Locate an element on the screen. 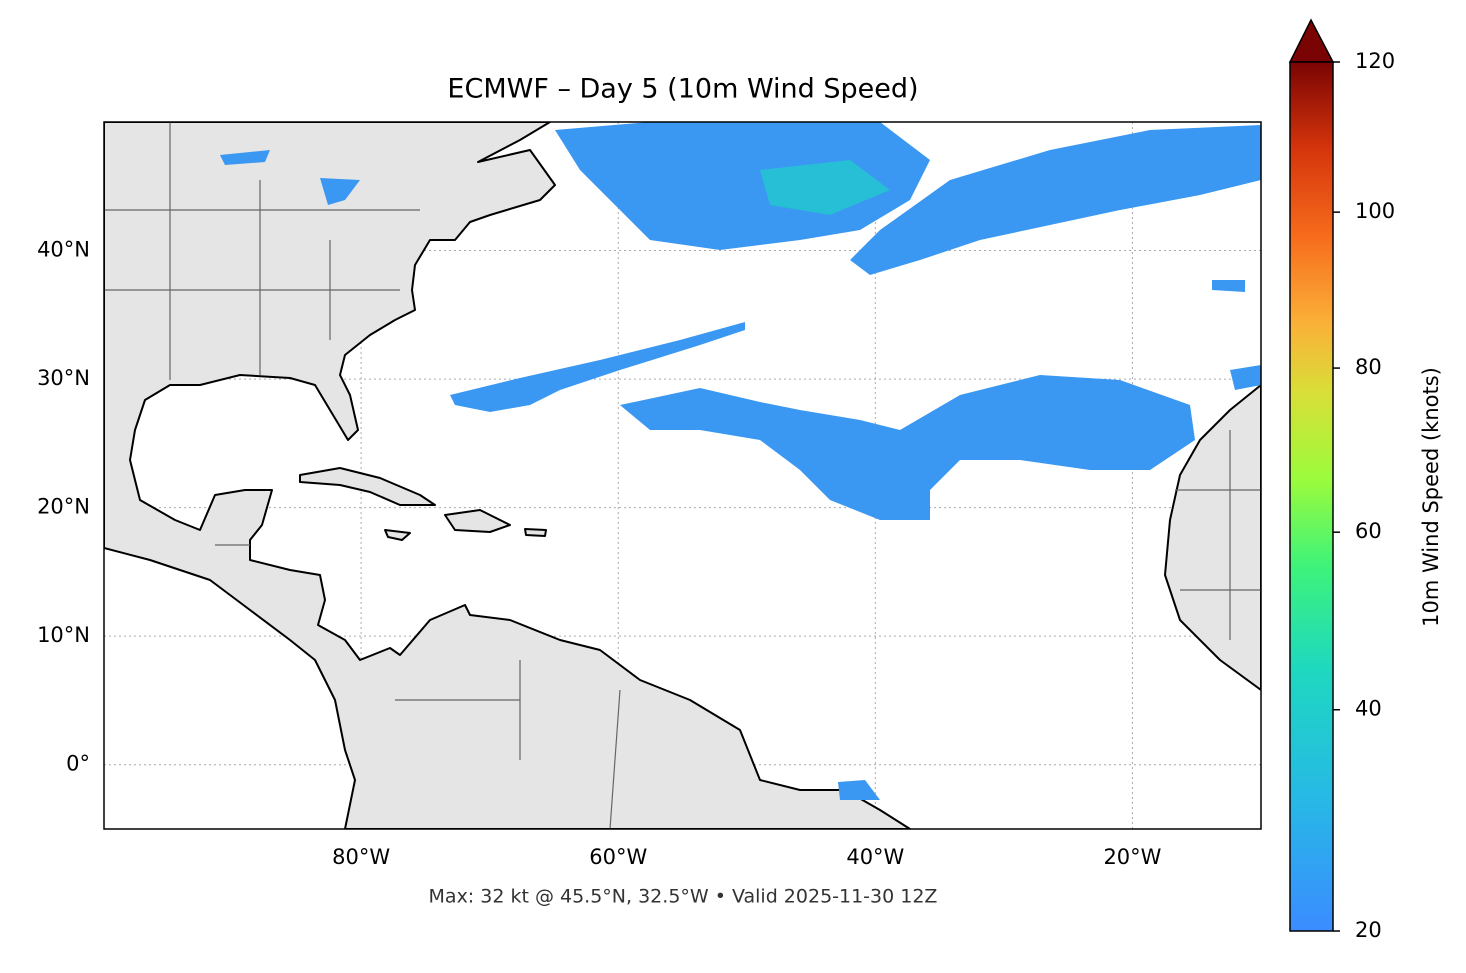 The image size is (1466, 973). x-tick-label: 40°W is located at coordinates (875, 857).